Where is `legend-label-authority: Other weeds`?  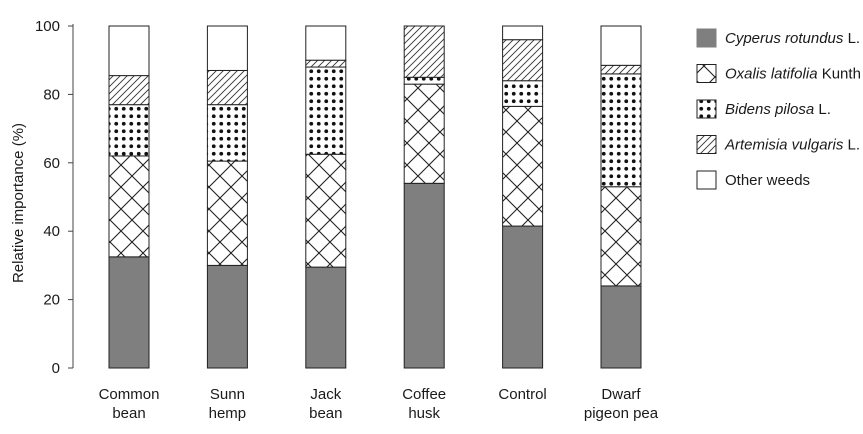 legend-label-authority: Other weeds is located at coordinates (767, 180).